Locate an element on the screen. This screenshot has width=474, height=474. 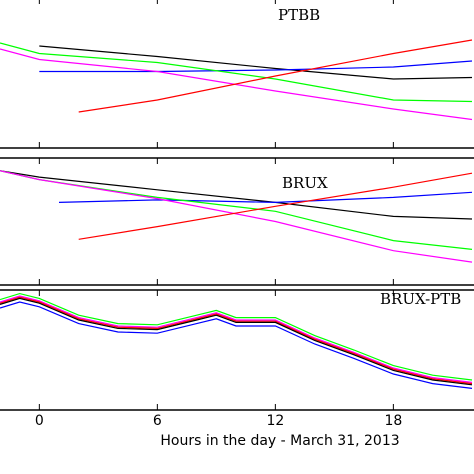
x-tick-label: 12 is located at coordinates (275, 421).